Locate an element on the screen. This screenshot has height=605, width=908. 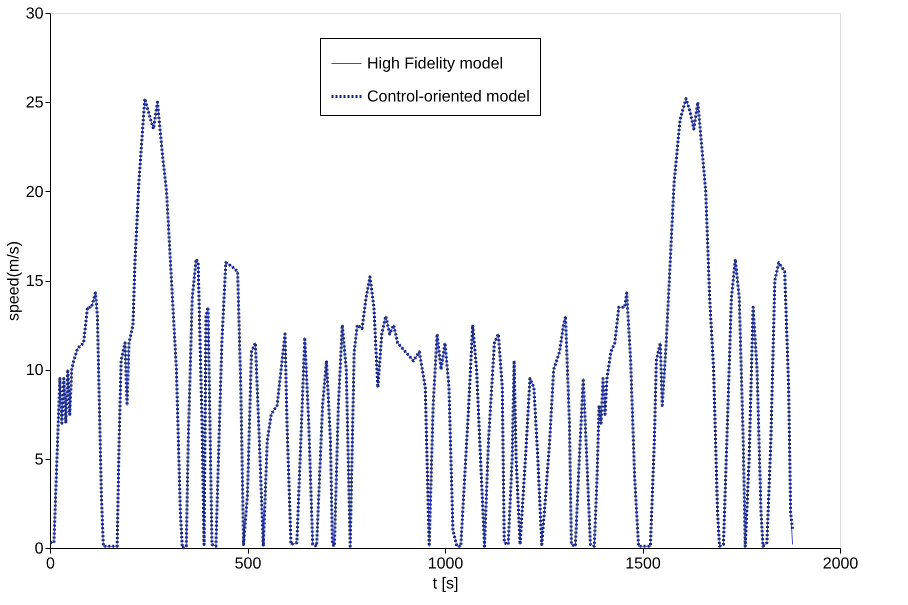
y-tick-label: 5 is located at coordinates (39, 459).